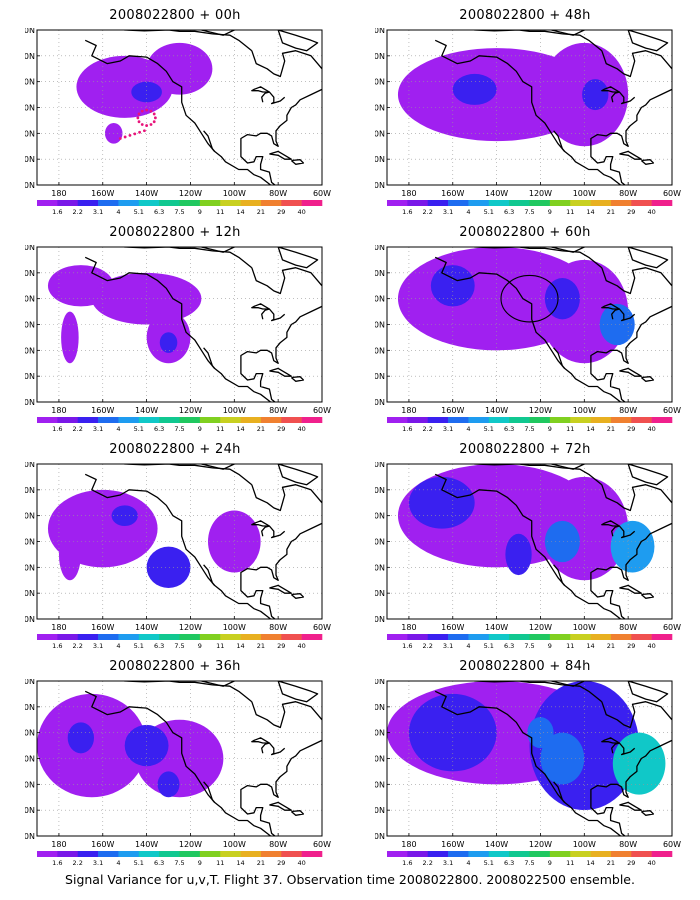 The height and width of the screenshot is (900, 700). Describe the element at coordinates (448, 429) in the screenshot. I see `colorbar-label: 3.1` at that location.